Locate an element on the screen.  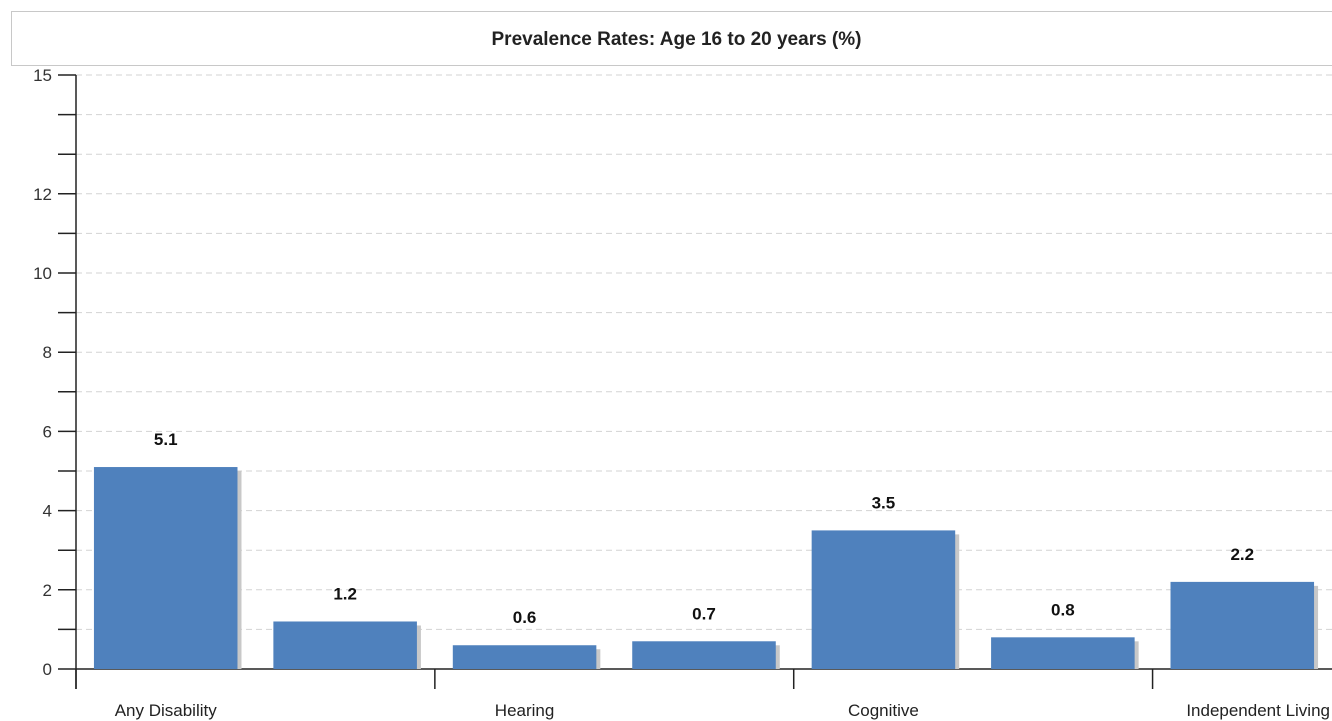
x-tick-label: Independent Living is located at coordinates (1258, 710).